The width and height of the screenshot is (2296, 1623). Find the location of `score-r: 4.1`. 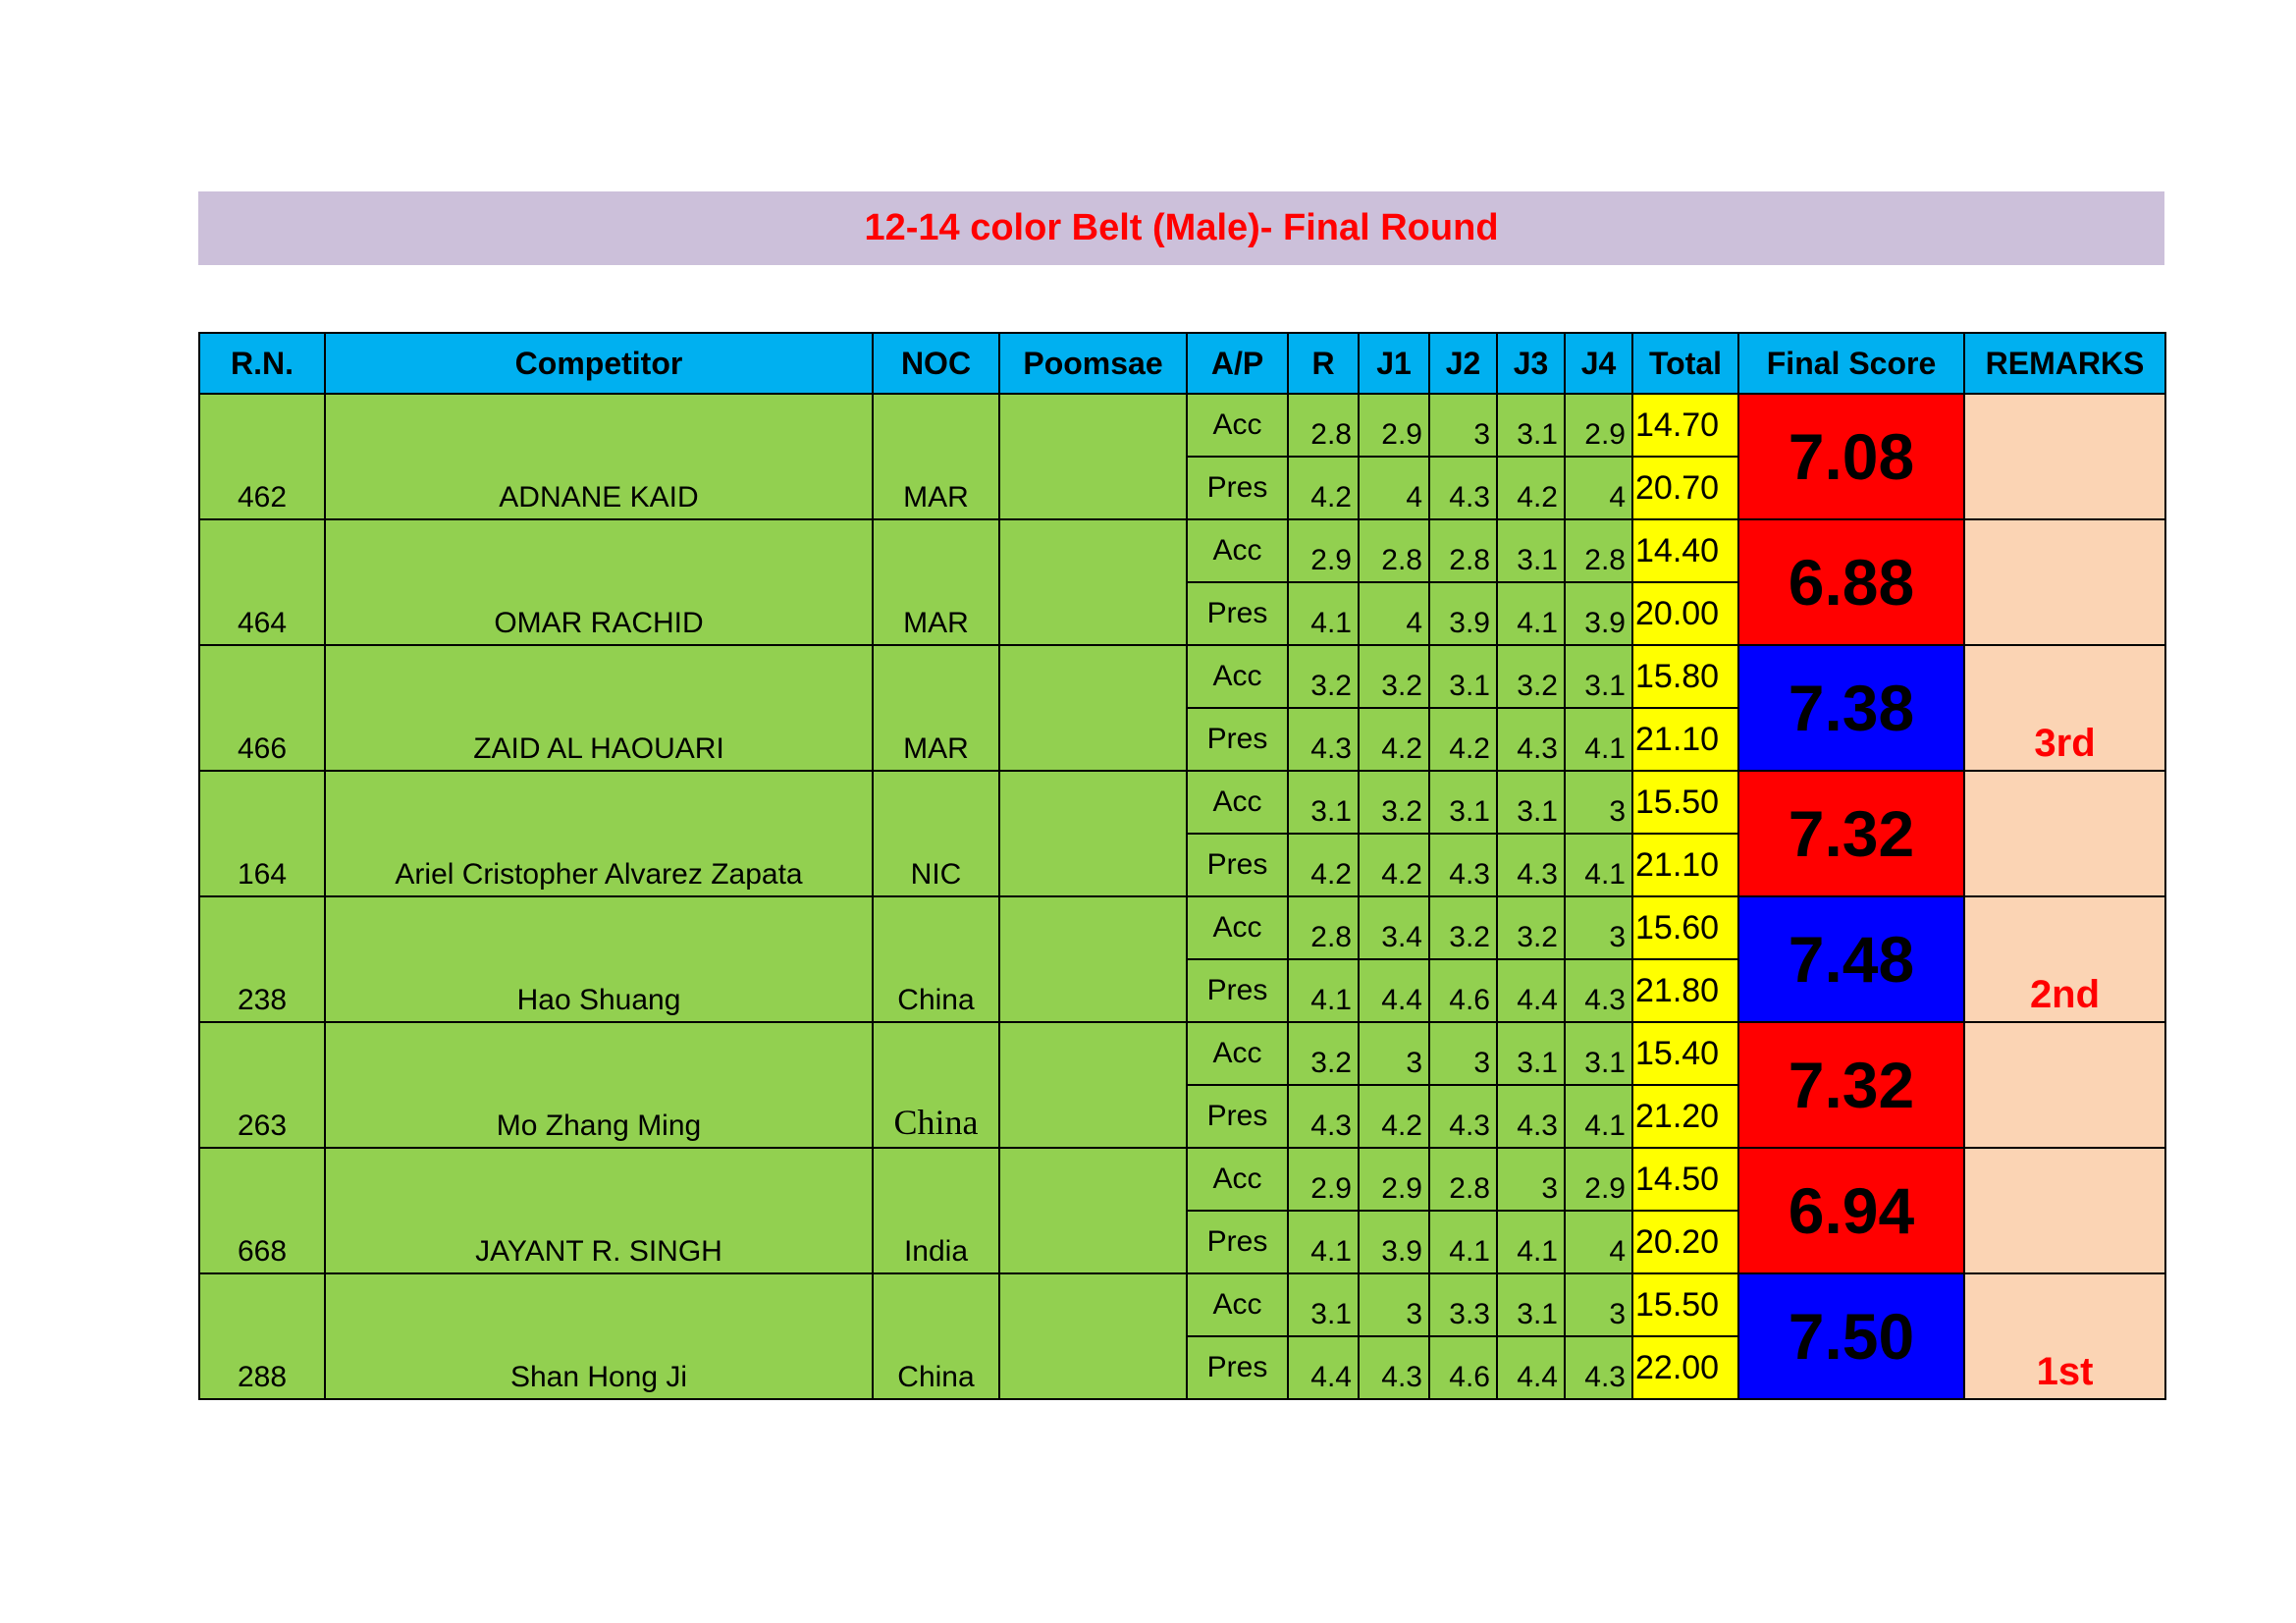

score-r: 4.1 is located at coordinates (1324, 1242).